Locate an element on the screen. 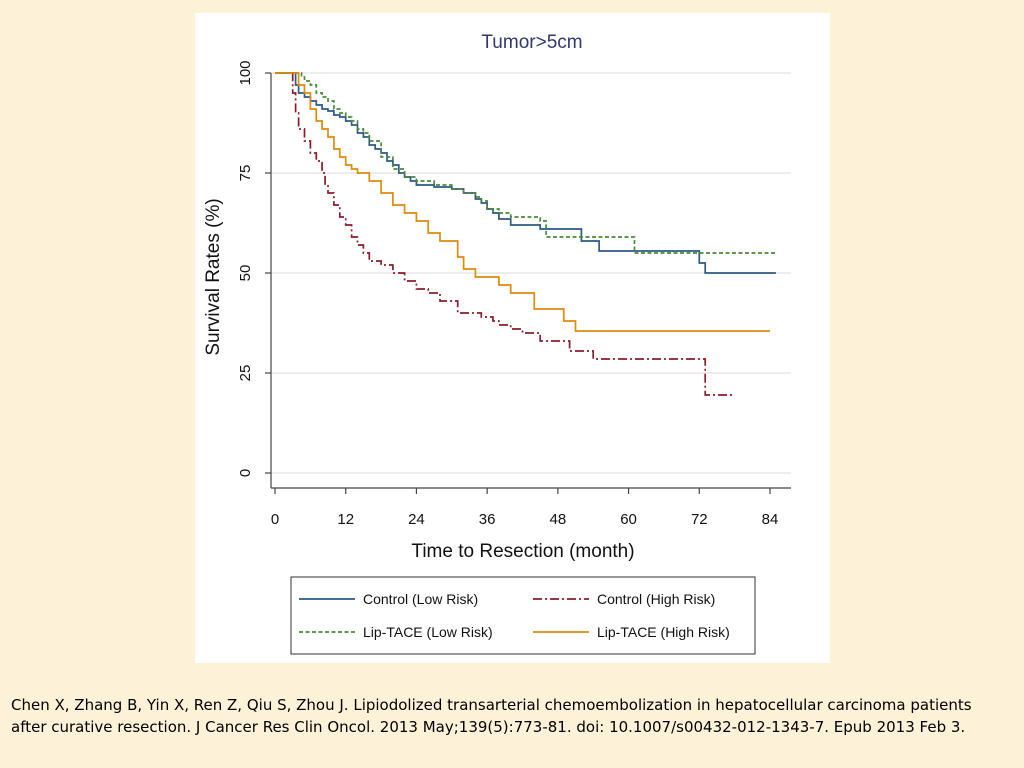 This screenshot has height=768, width=1024. y-tick-label: 100 is located at coordinates (245, 72).